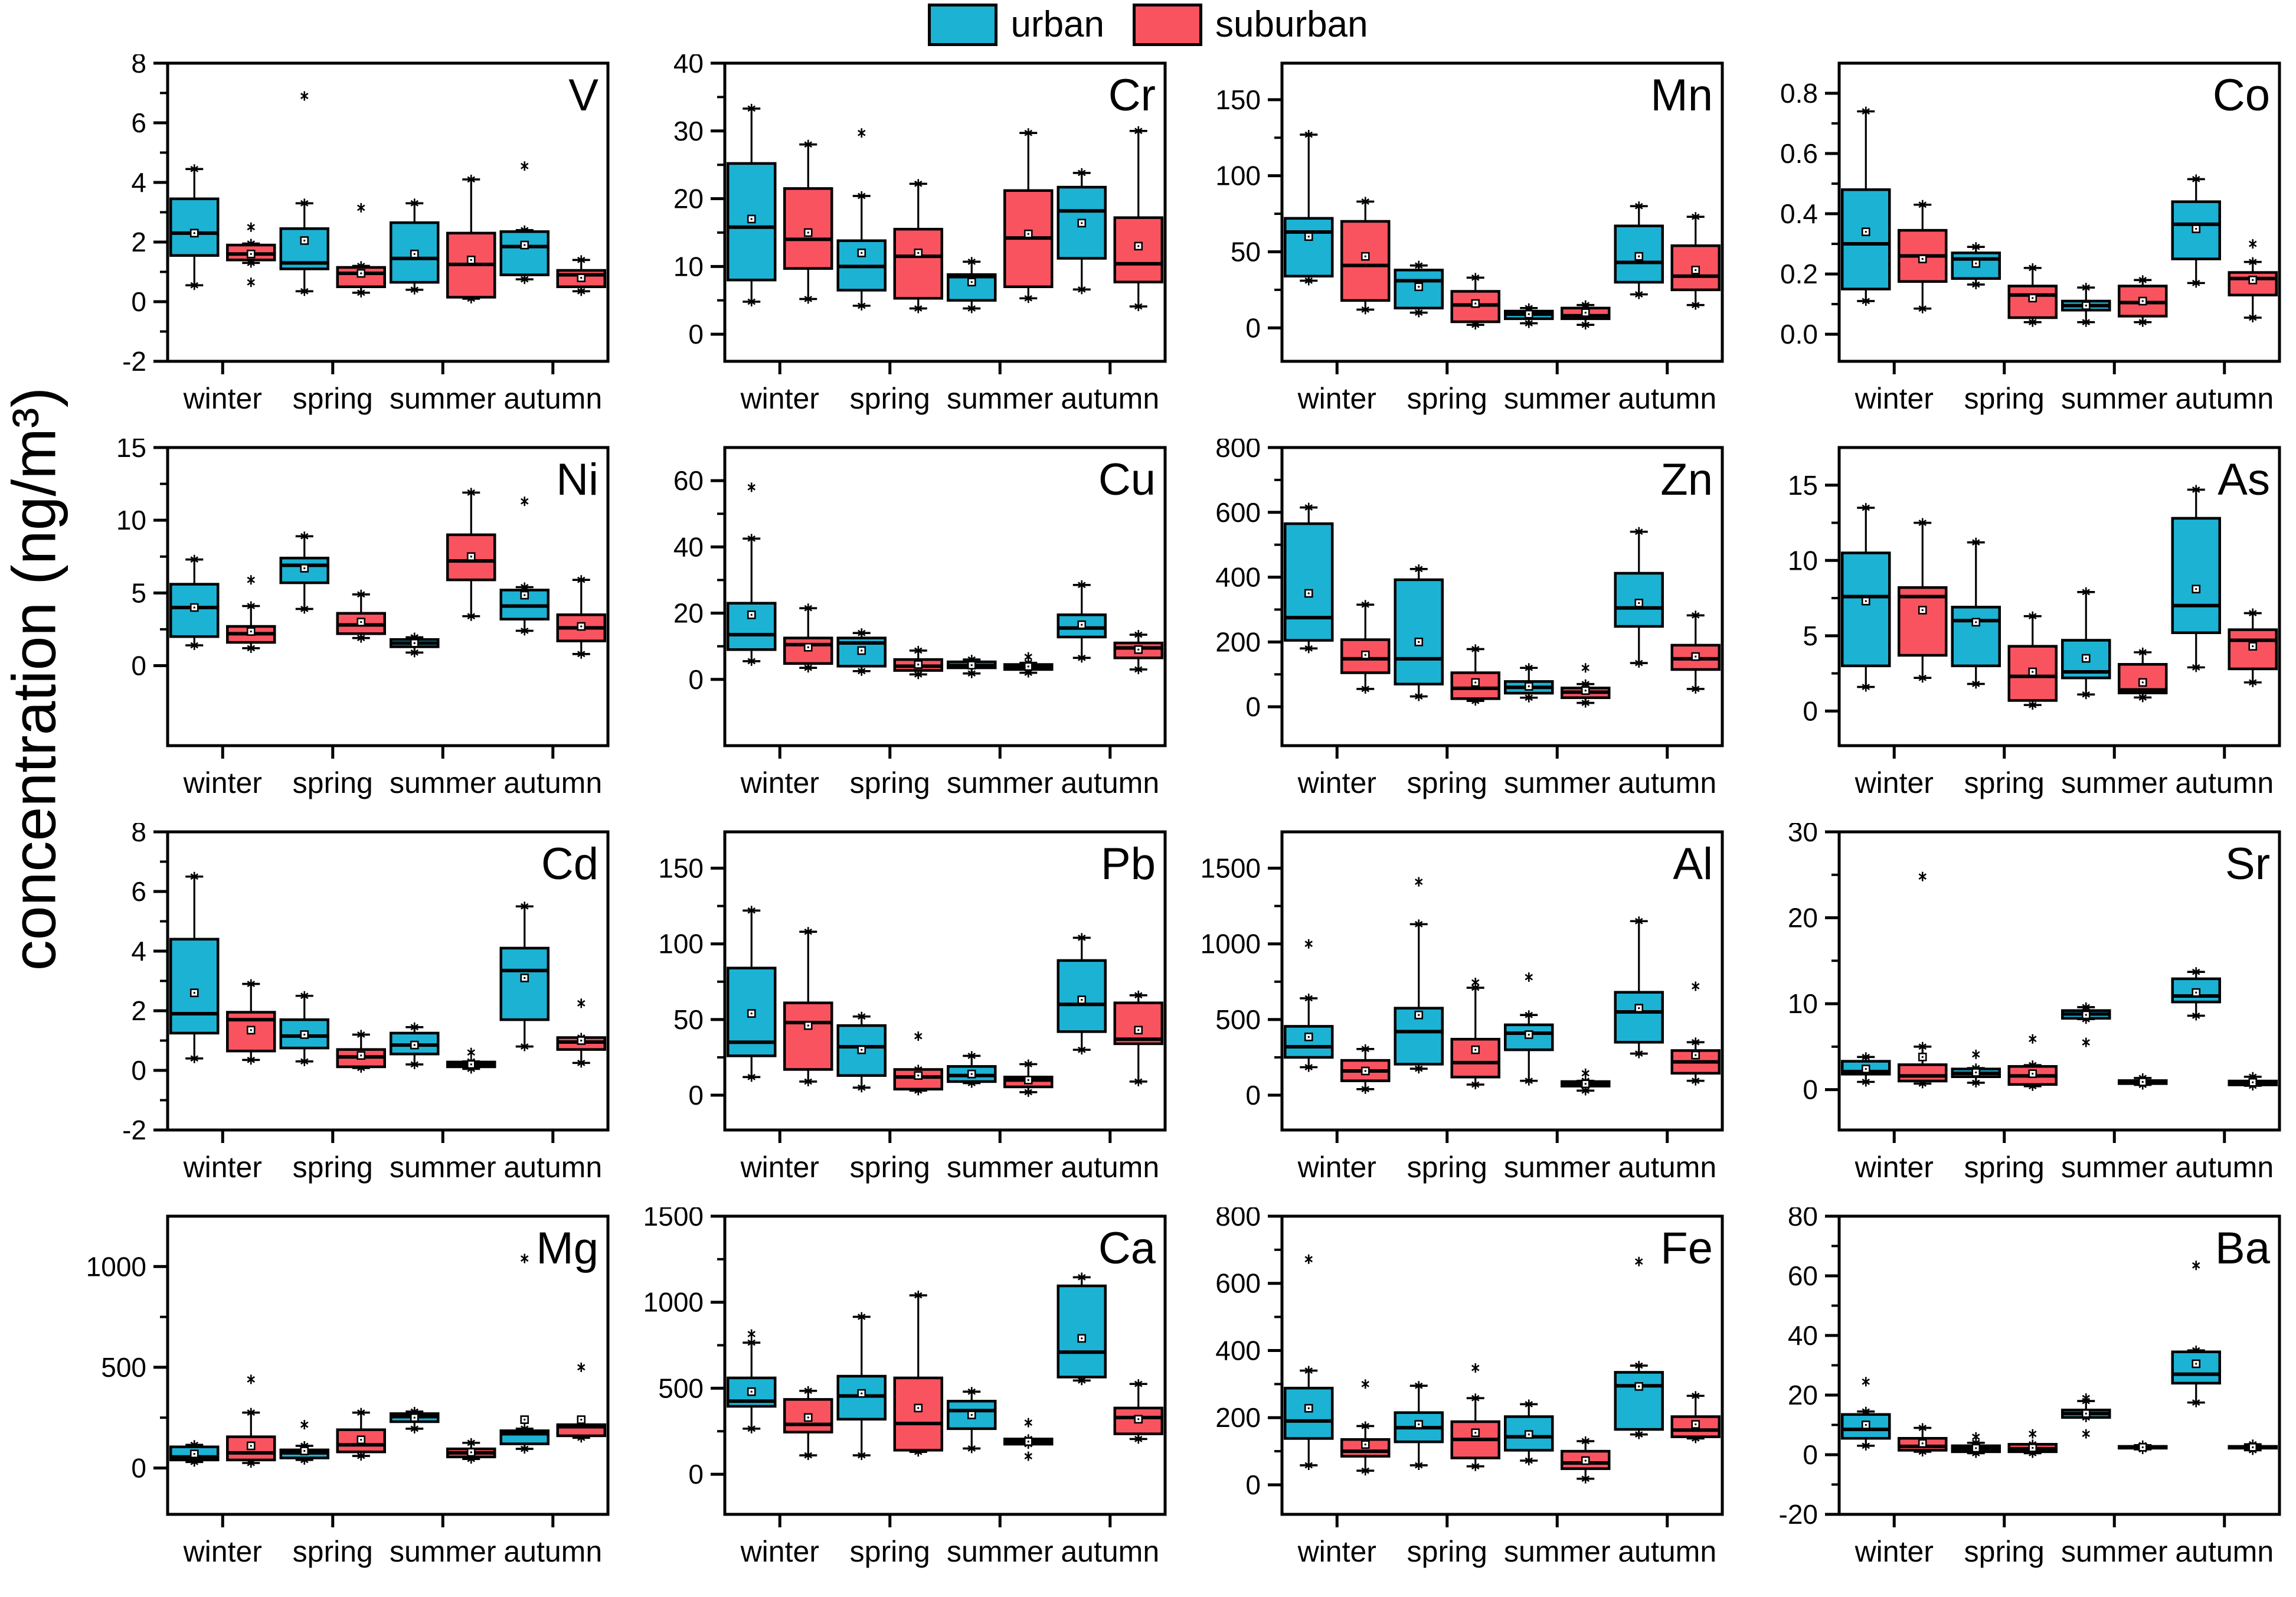  What do you see at coordinates (688, 546) in the screenshot?
I see `y-tick-label: 40` at bounding box center [688, 546].